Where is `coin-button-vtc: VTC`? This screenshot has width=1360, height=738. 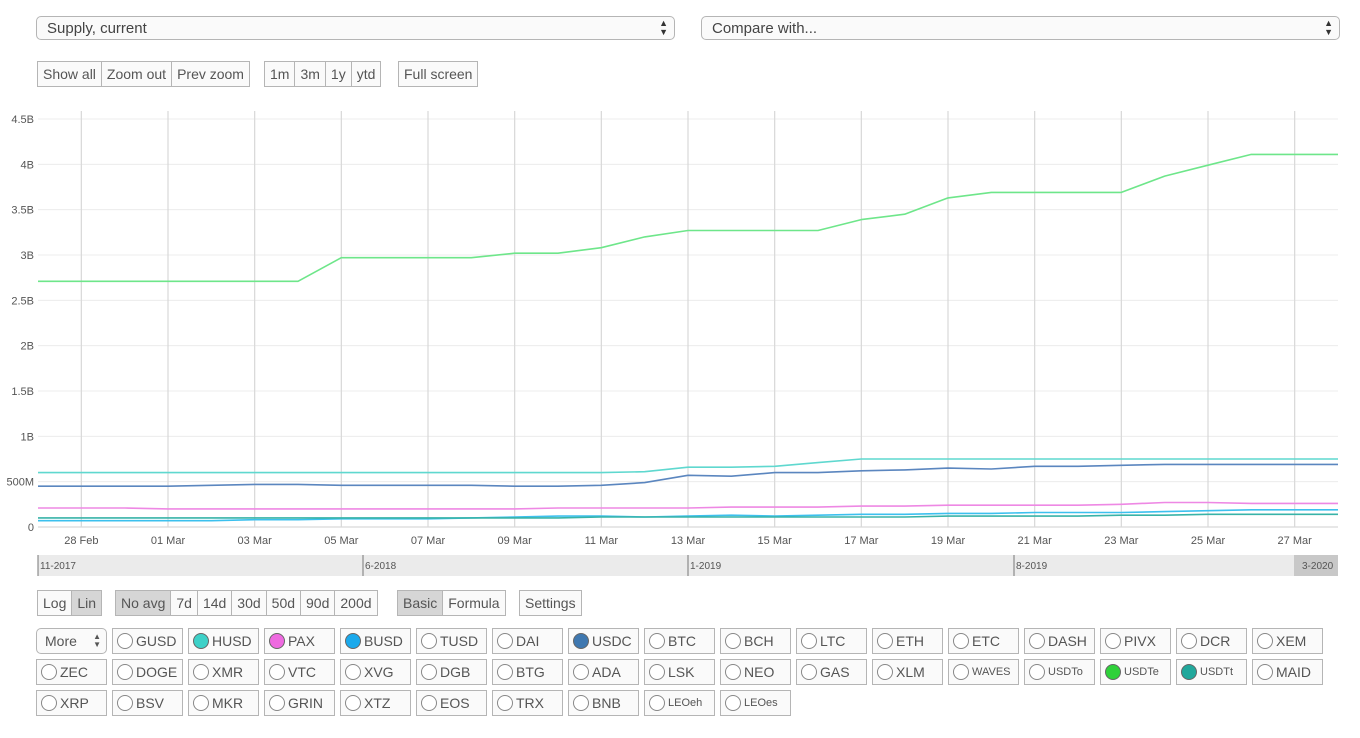 coin-button-vtc: VTC is located at coordinates (299, 672).